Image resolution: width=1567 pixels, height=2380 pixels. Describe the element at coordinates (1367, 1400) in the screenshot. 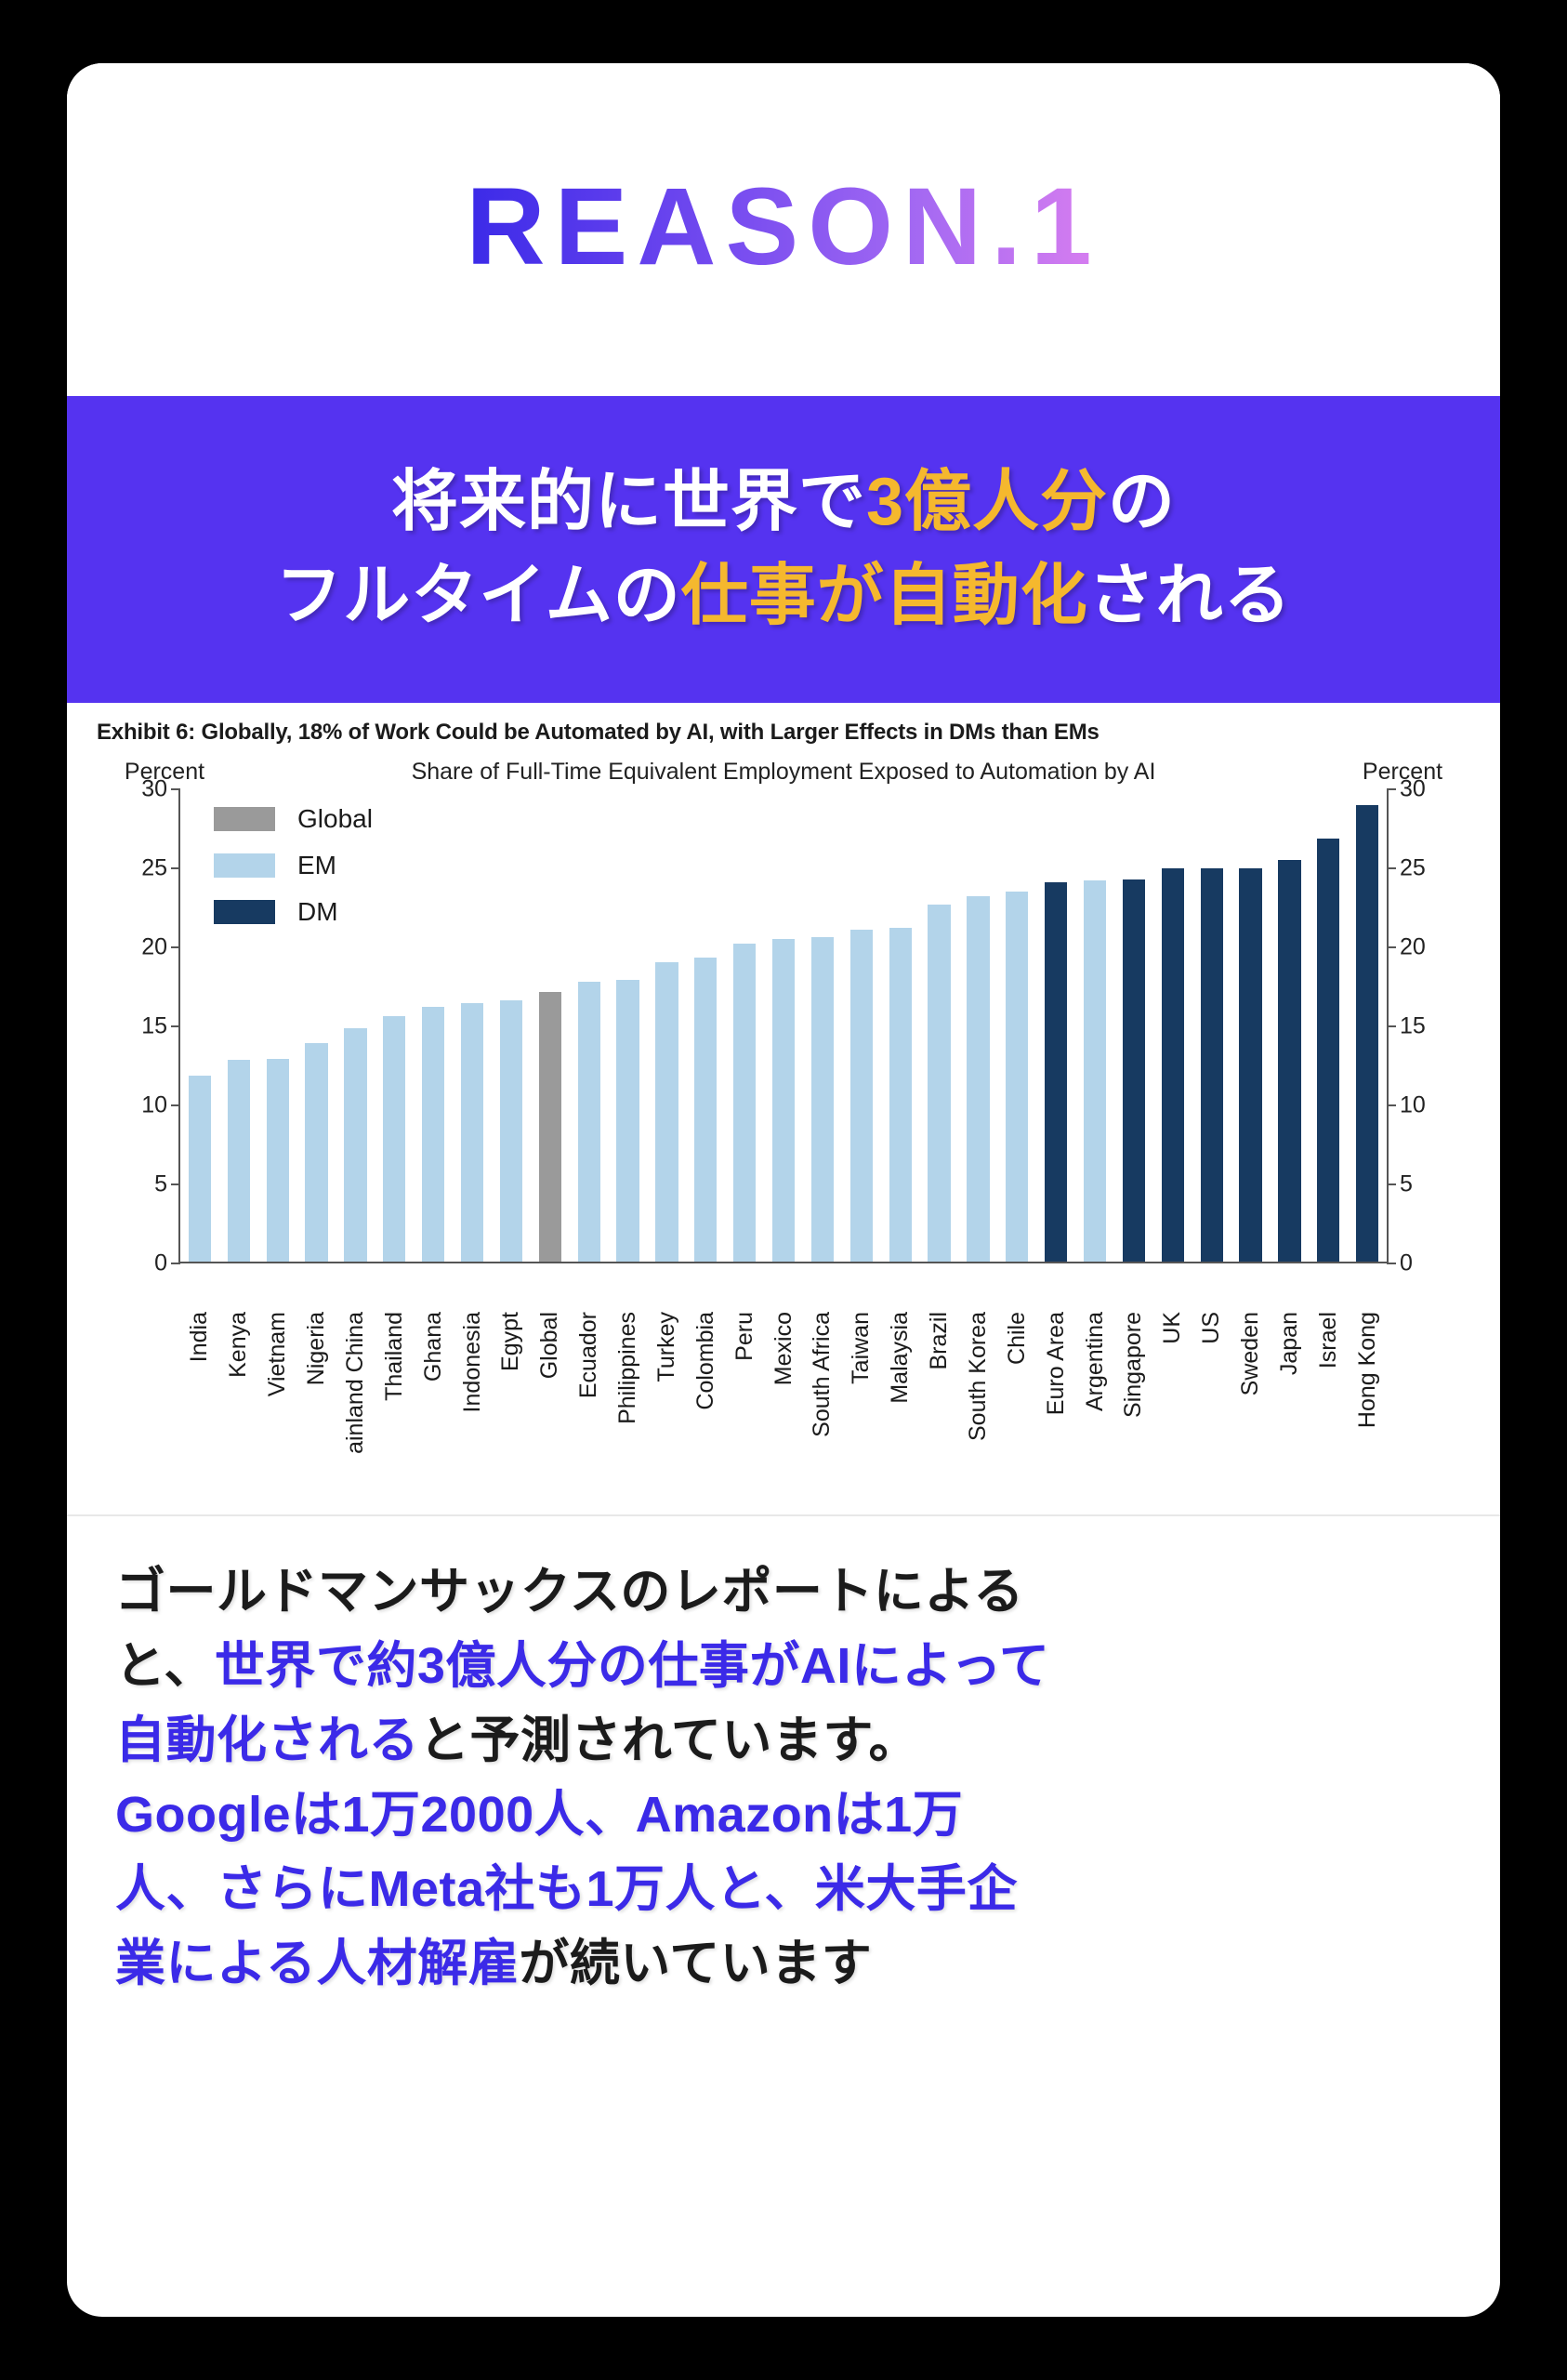

I see `x-tick-label: Hong Kong` at that location.